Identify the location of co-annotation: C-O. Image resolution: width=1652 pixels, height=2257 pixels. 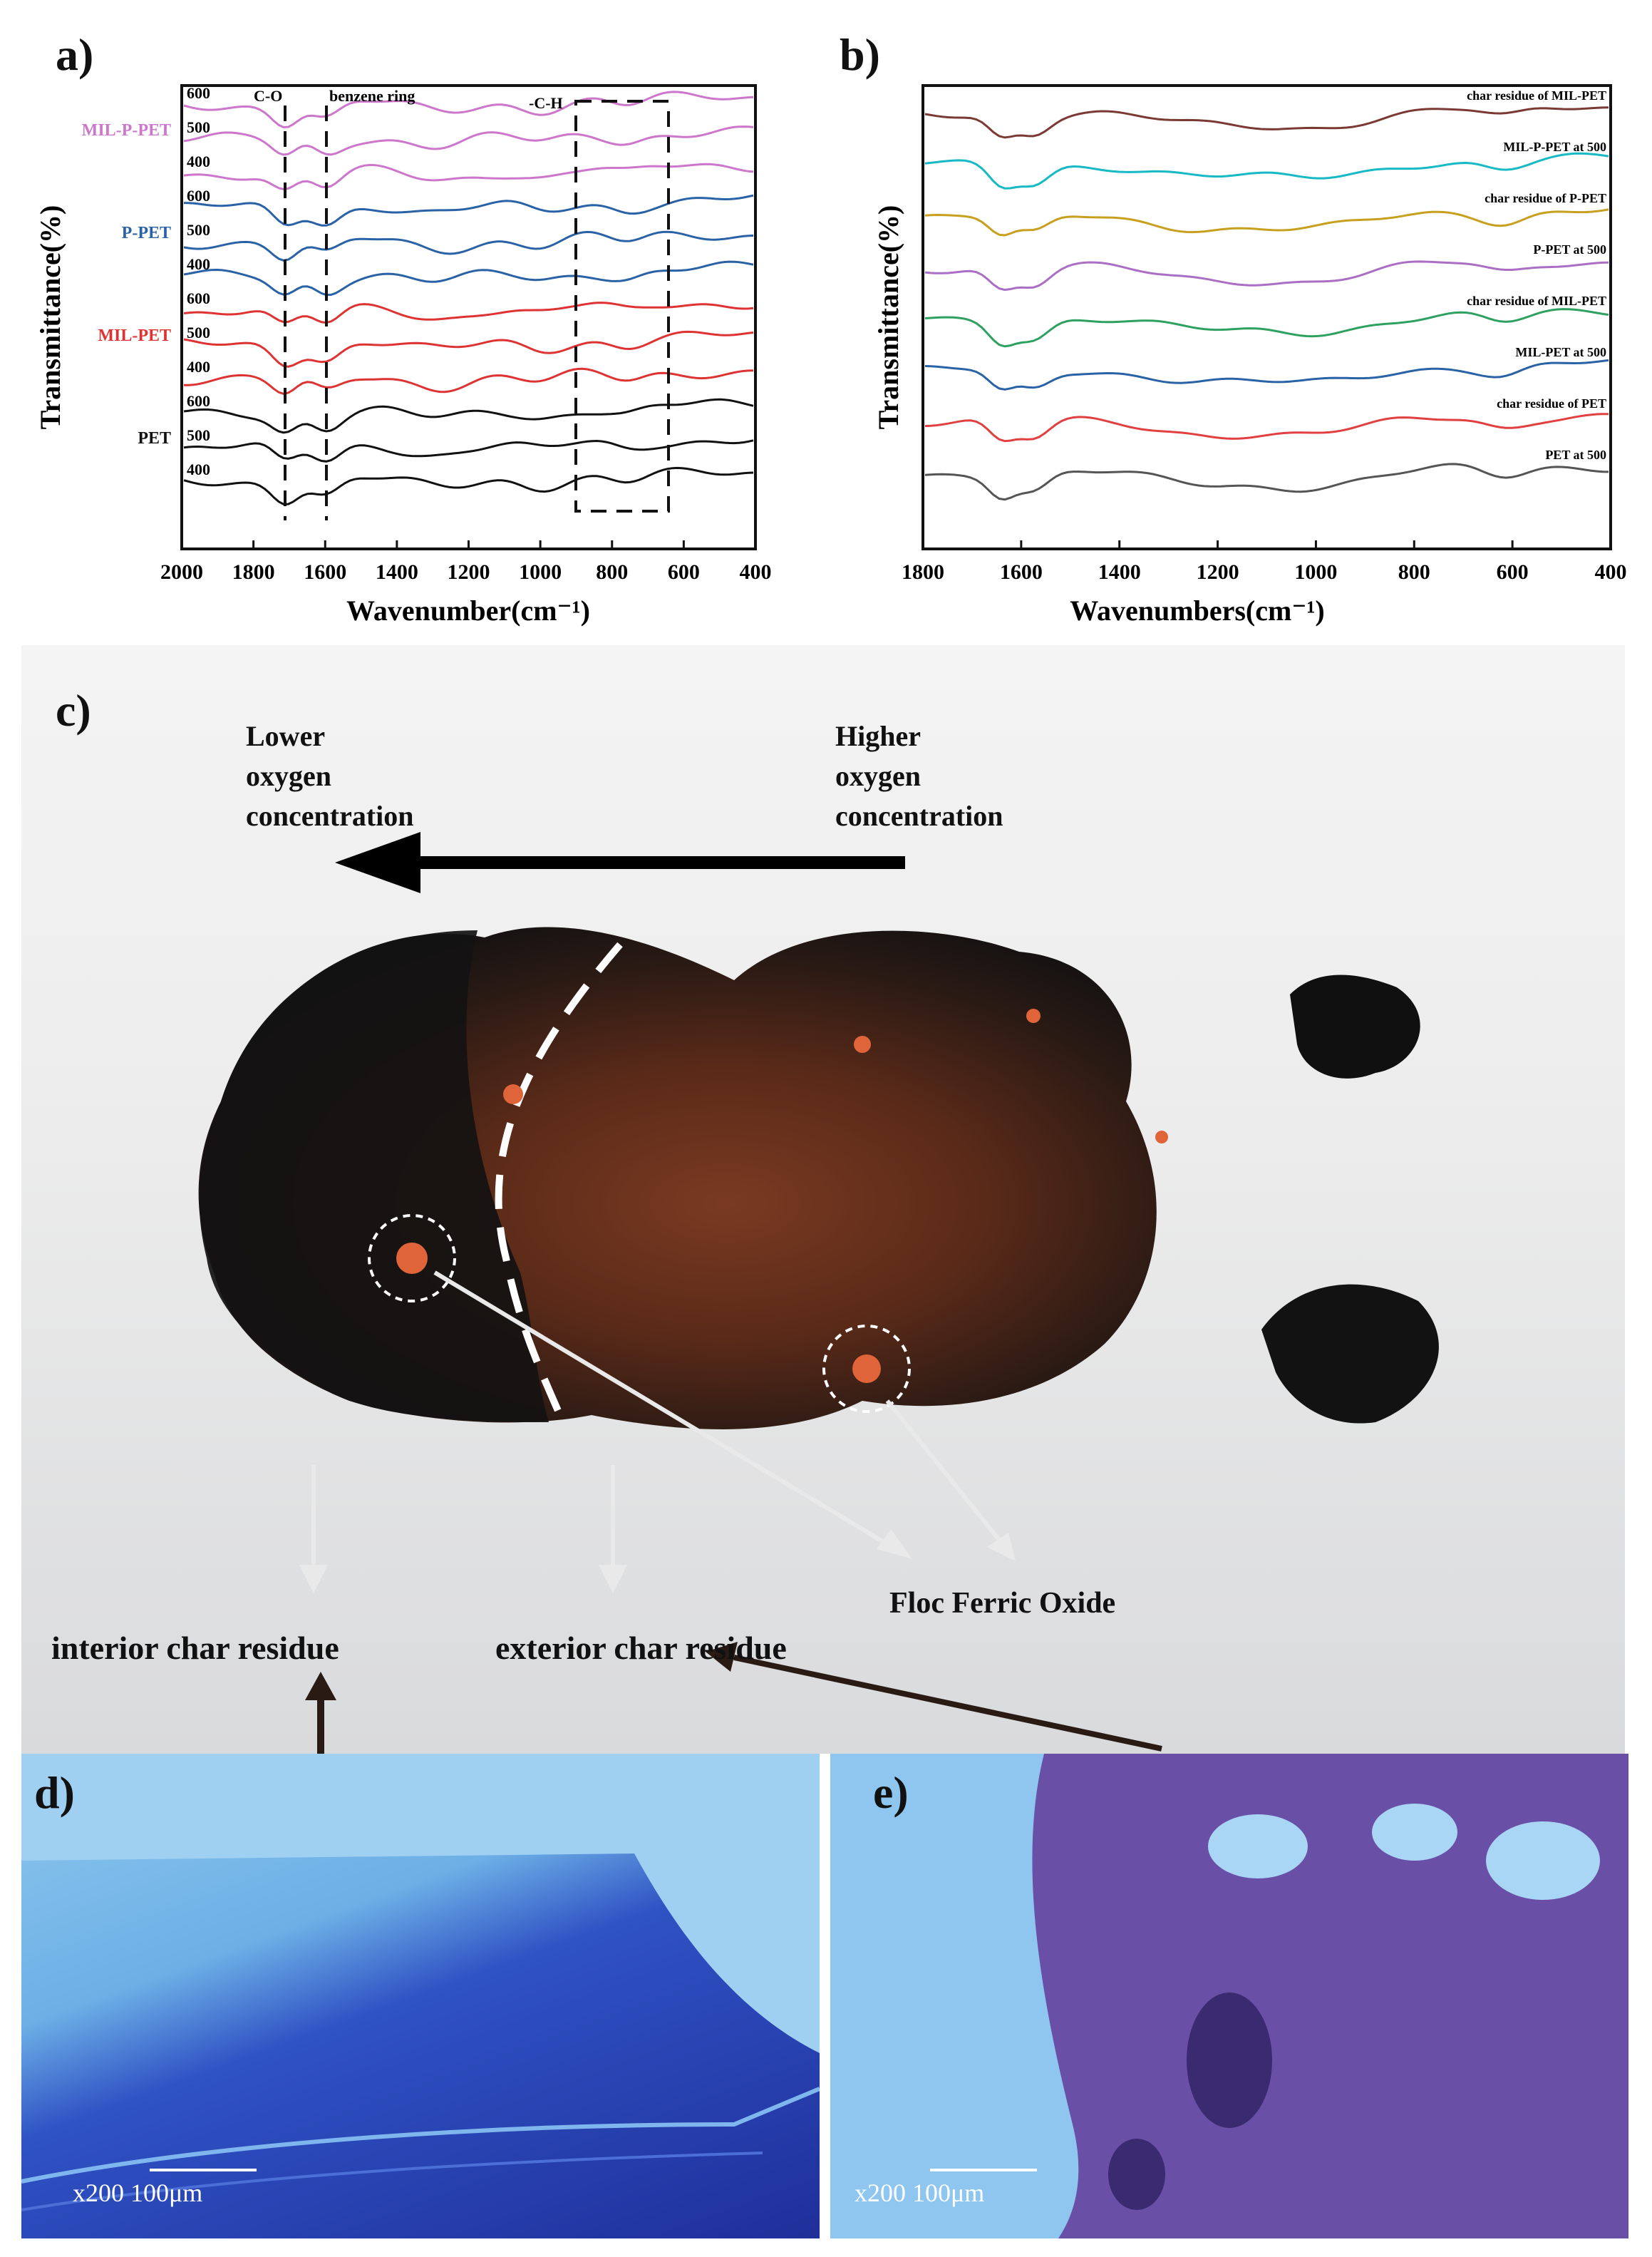
(268, 96).